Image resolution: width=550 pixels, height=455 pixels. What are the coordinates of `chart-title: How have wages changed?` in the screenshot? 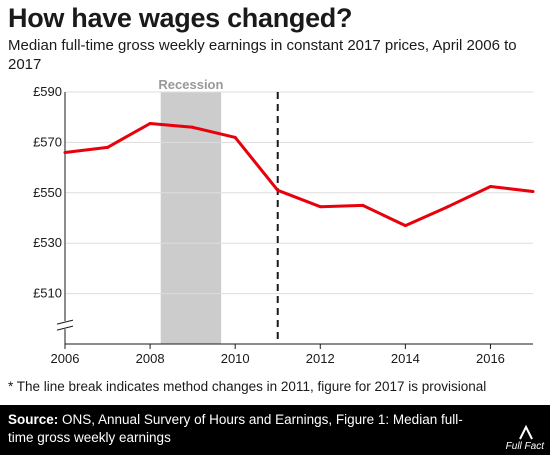 It's located at (180, 18).